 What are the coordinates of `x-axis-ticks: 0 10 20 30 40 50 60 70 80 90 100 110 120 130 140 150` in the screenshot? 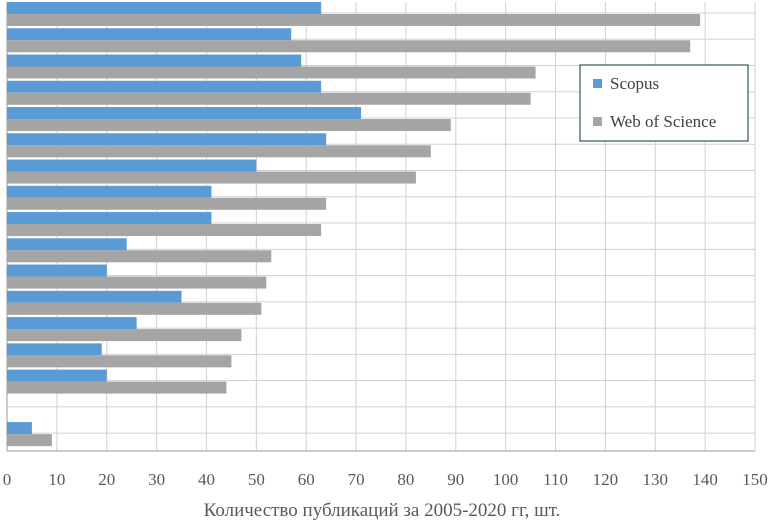 It's located at (385, 479).